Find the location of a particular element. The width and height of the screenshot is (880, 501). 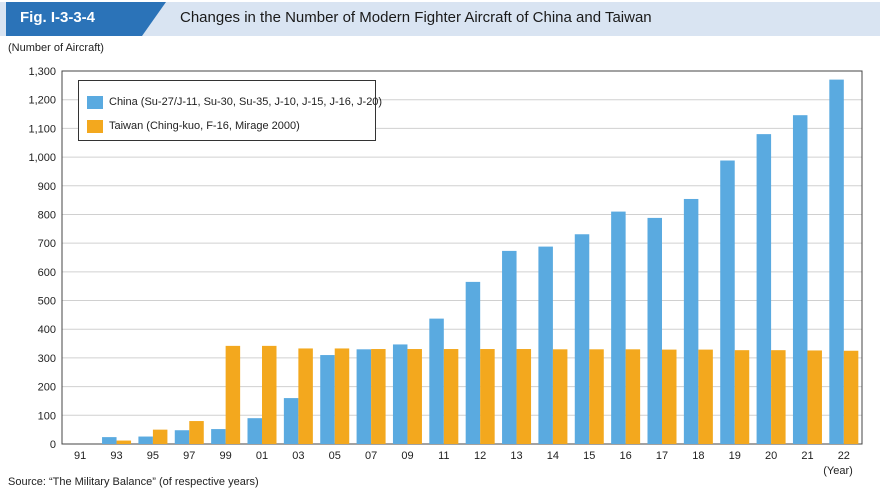

figure-number: Fig. I-3-3-4 is located at coordinates (58, 17).